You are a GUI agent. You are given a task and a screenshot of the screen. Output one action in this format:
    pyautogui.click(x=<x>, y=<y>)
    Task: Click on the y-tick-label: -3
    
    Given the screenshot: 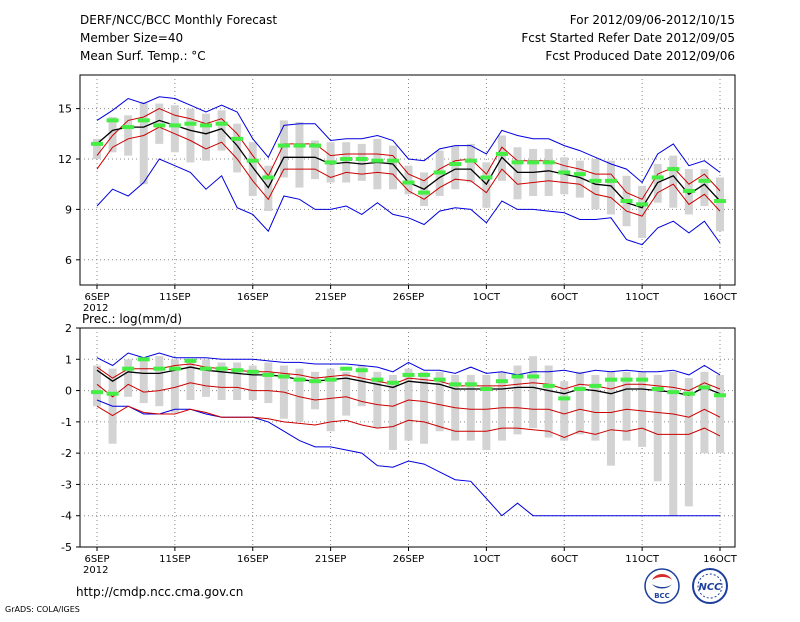 What is the action you would take?
    pyautogui.click(x=66, y=484)
    